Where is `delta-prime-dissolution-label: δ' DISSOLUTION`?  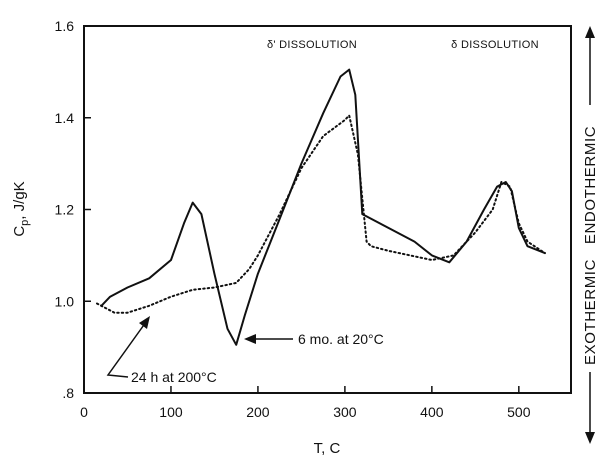
delta-prime-dissolution-label: δ' DISSOLUTION is located at coordinates (312, 45).